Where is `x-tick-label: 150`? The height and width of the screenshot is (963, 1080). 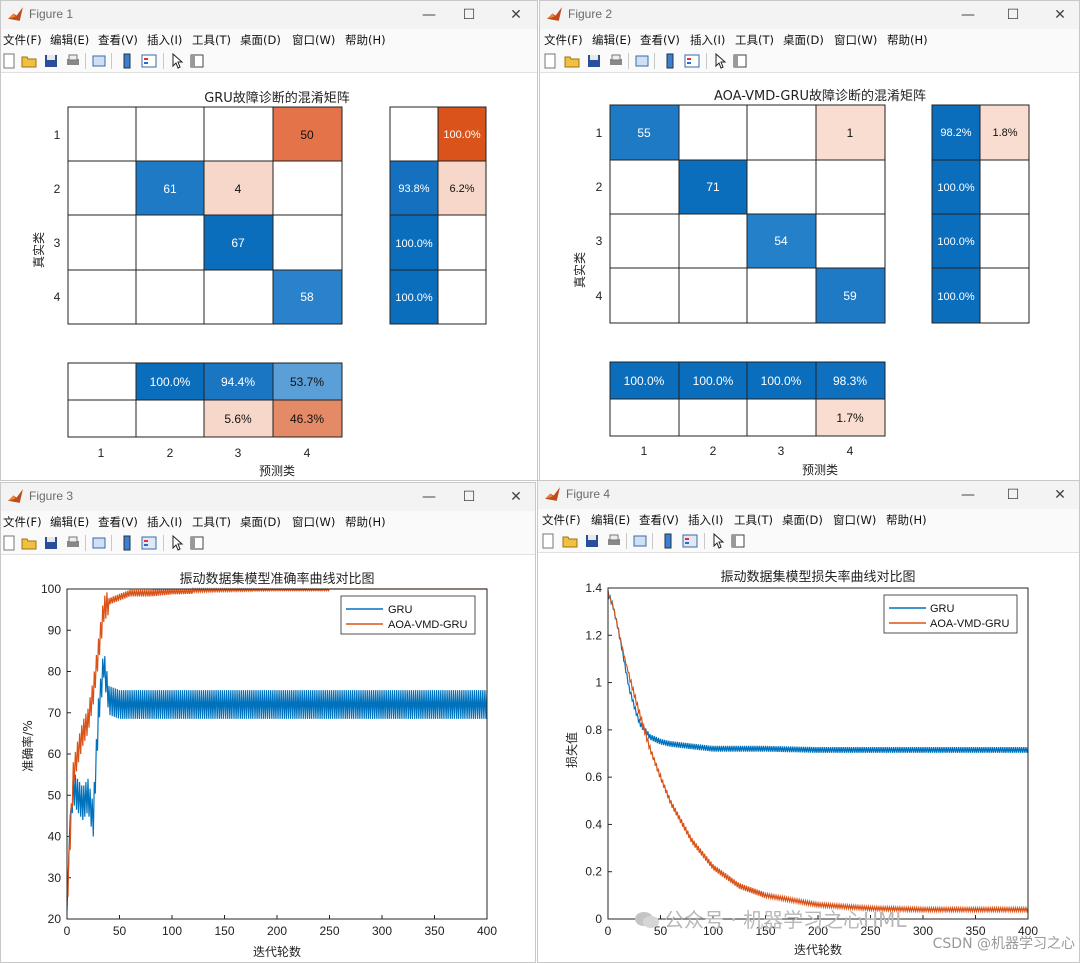 x-tick-label: 150 is located at coordinates (765, 931).